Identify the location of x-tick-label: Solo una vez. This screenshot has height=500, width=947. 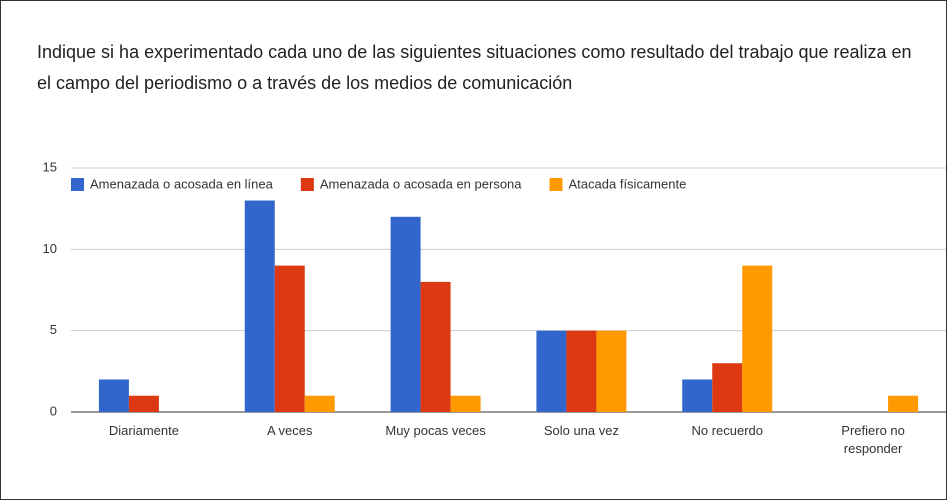
(581, 430).